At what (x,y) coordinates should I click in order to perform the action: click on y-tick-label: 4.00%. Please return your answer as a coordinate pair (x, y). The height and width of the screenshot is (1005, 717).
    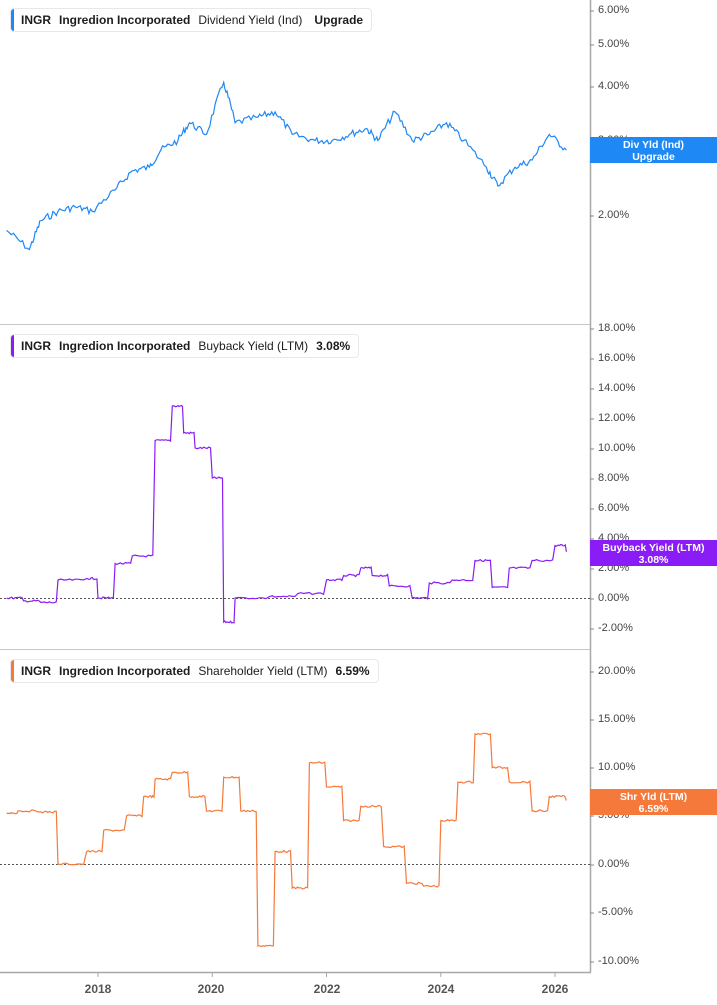
    Looking at the image, I should click on (614, 86).